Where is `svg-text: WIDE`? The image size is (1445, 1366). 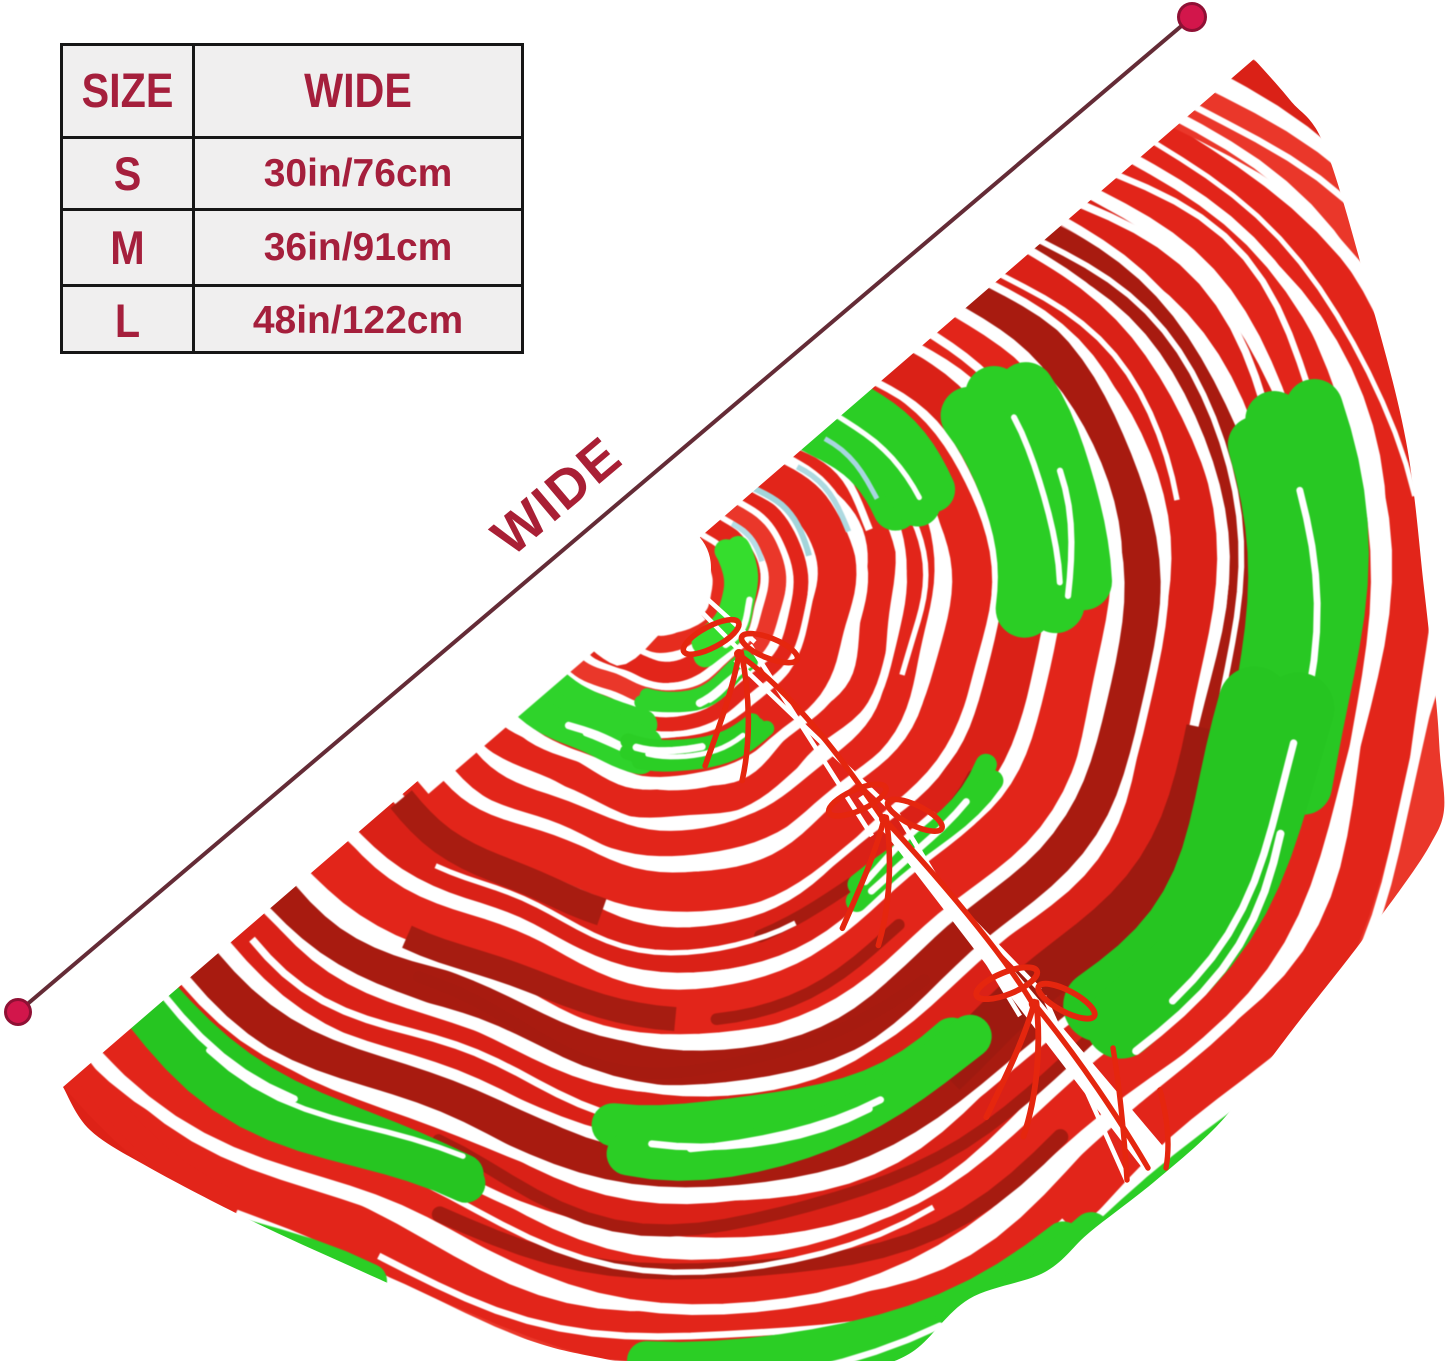 svg-text: WIDE is located at coordinates (557, 496).